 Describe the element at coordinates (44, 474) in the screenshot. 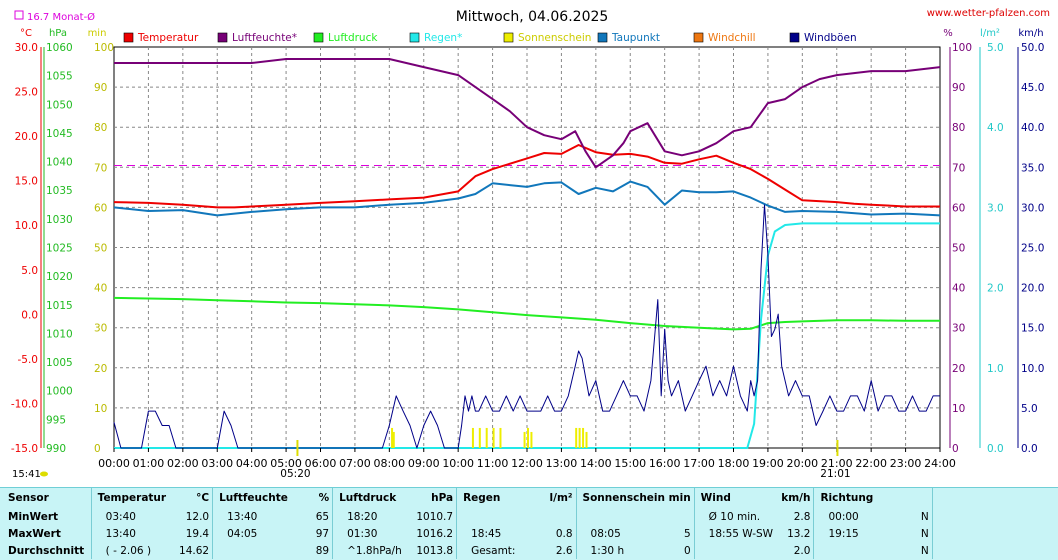

I see `now-sun-icon` at that location.